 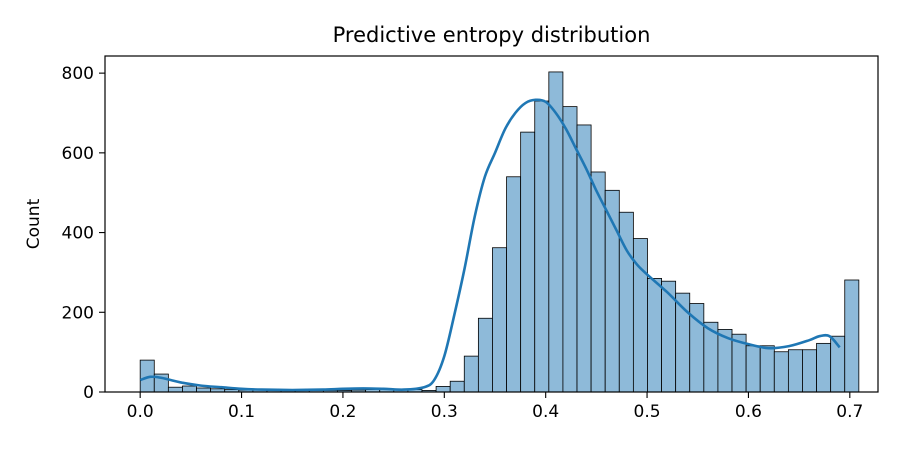 What do you see at coordinates (34, 223) in the screenshot?
I see `y-axis-label: Count` at bounding box center [34, 223].